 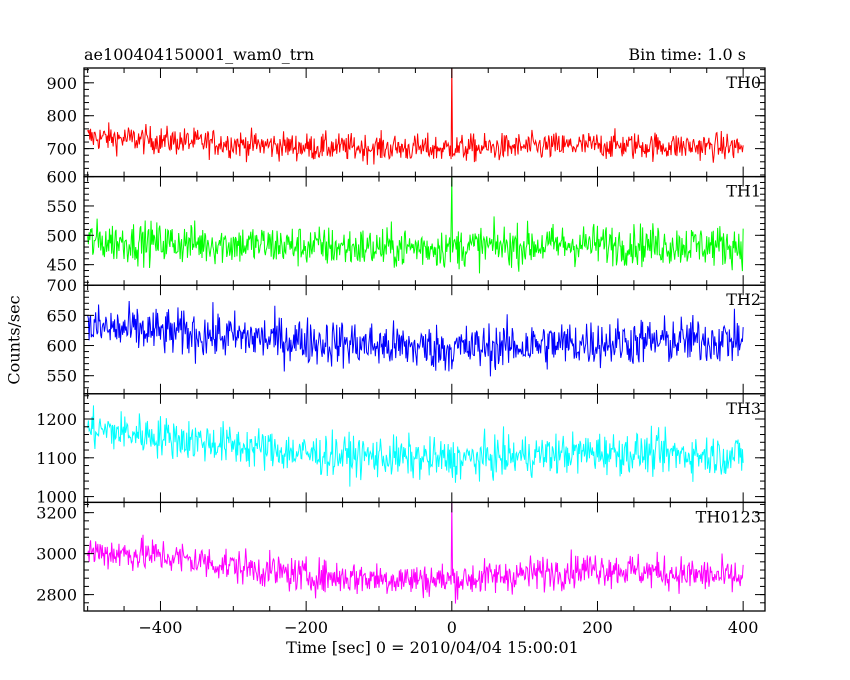 I want to click on y-tick-label-th3: 1200, so click(x=56, y=419).